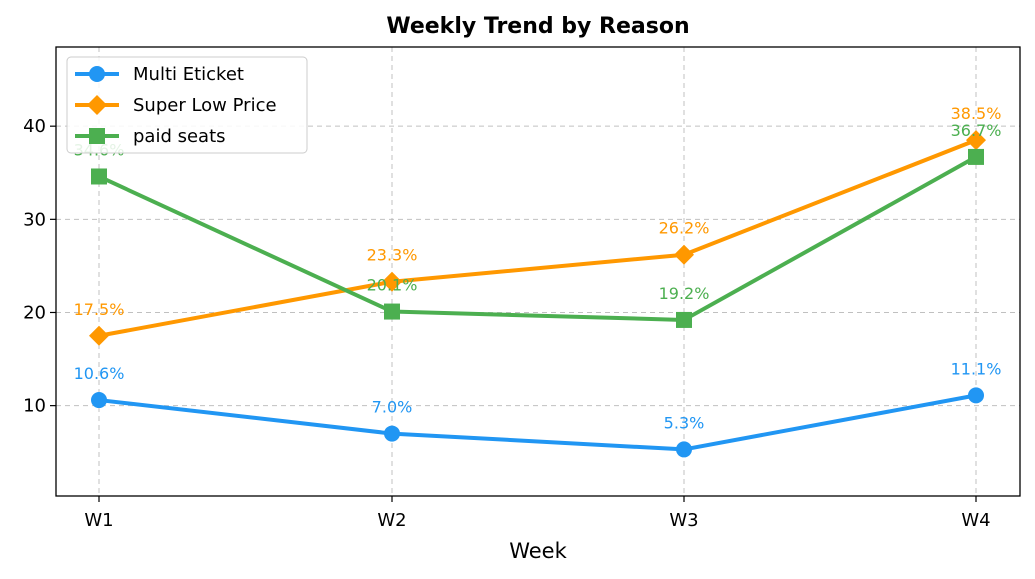 This screenshot has height=579, width=1035. Describe the element at coordinates (97, 74) in the screenshot. I see `legend-marker-multi-eticket` at that location.